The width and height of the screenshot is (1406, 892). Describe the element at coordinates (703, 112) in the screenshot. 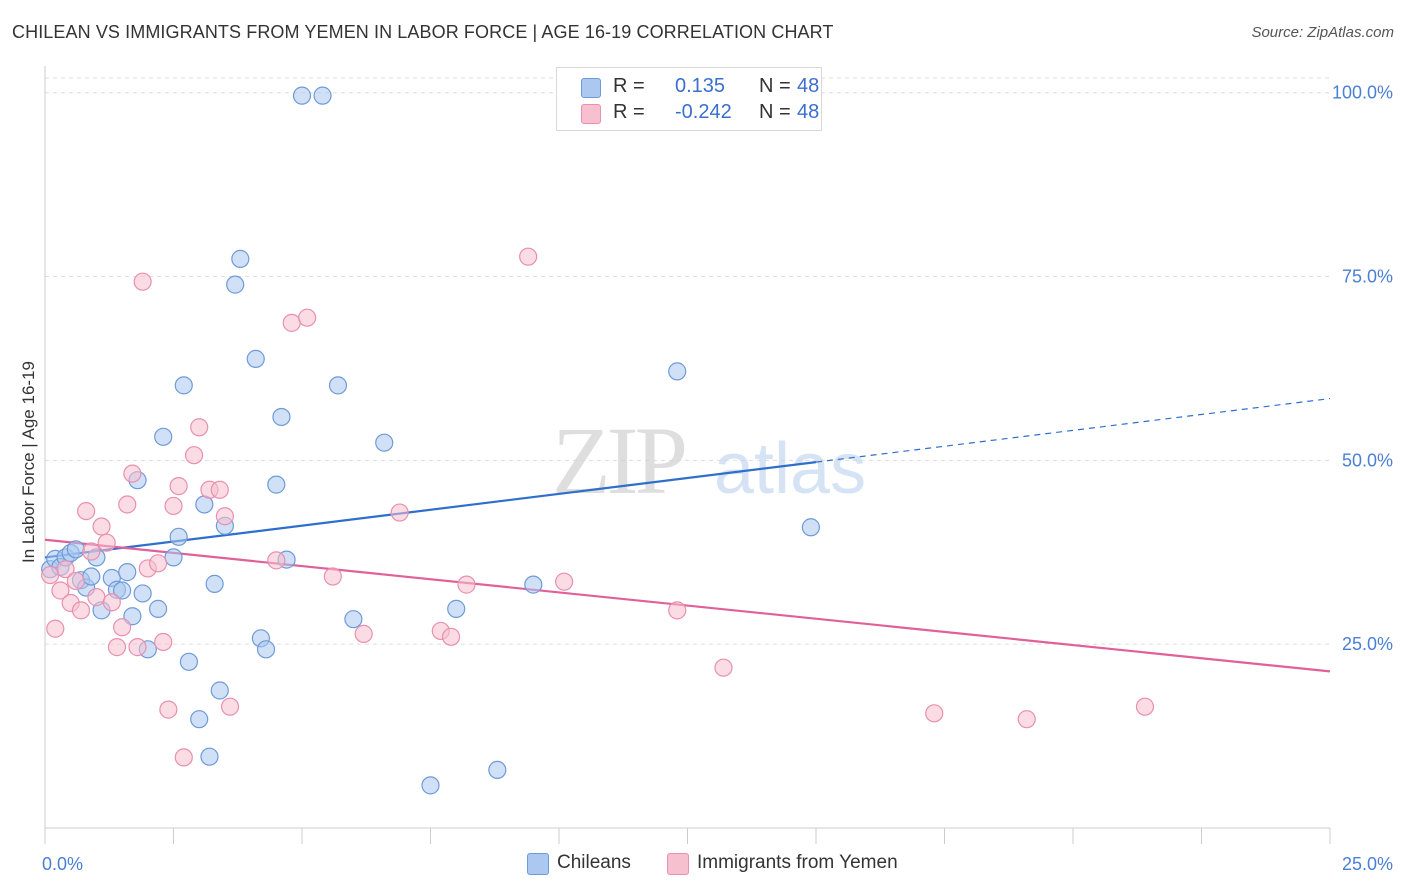

I see `legend-r-value: -0.242` at that location.